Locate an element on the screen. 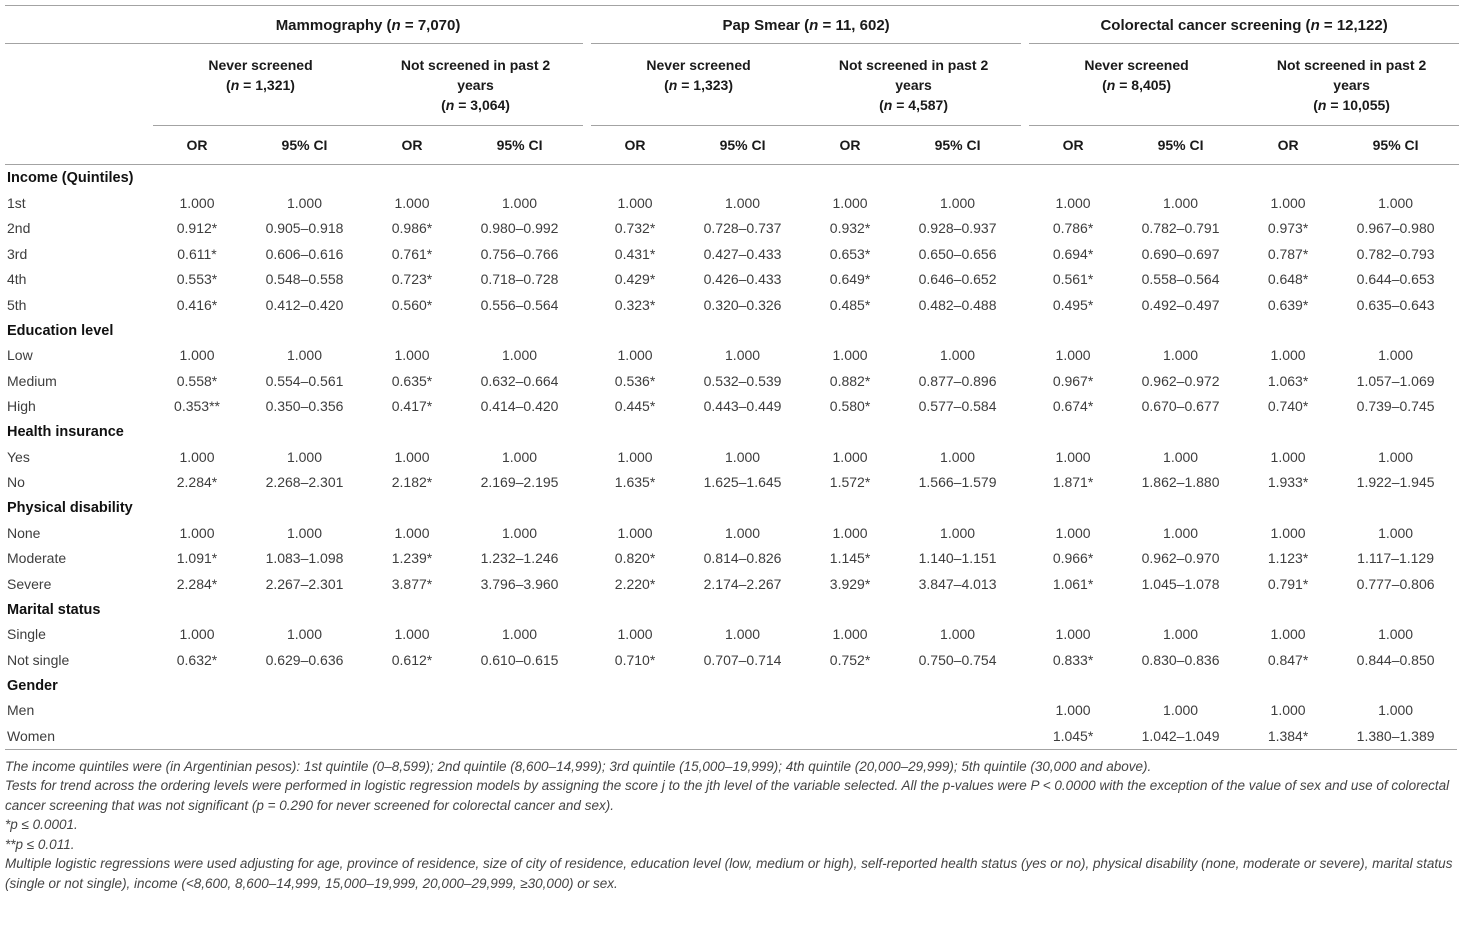 Image resolution: width=1462 pixels, height=936 pixels. value-cell: 2.268–2.301 is located at coordinates (304, 482).